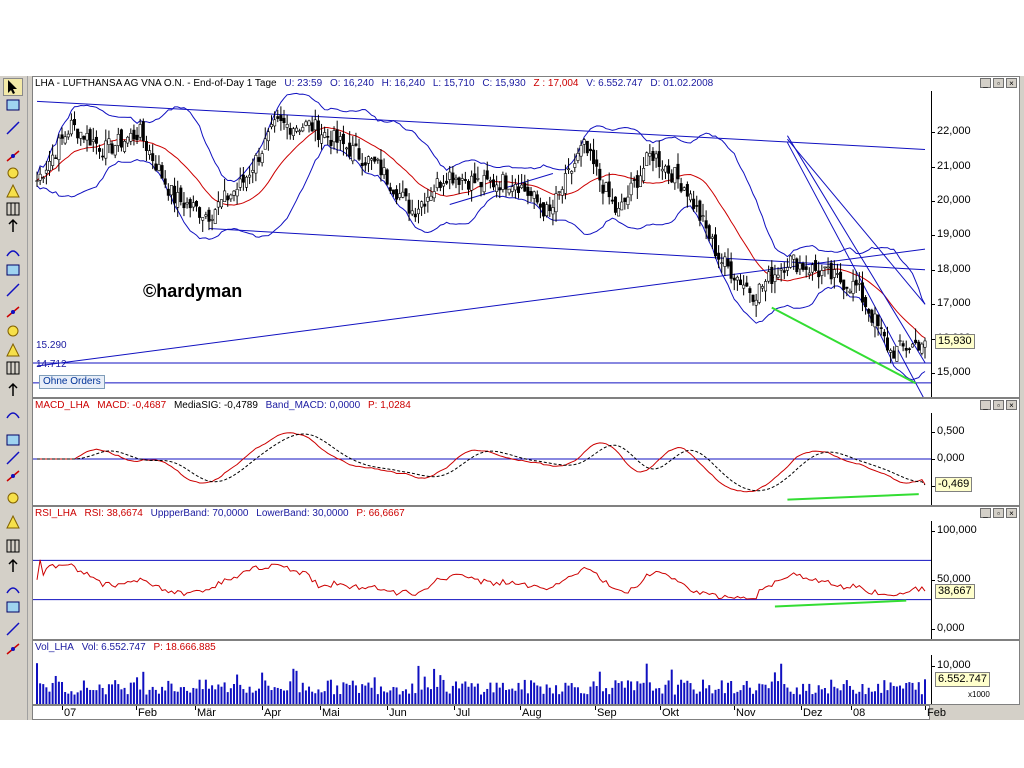 This screenshot has width=1024, height=768. I want to click on rsi-plot, so click(482, 580).